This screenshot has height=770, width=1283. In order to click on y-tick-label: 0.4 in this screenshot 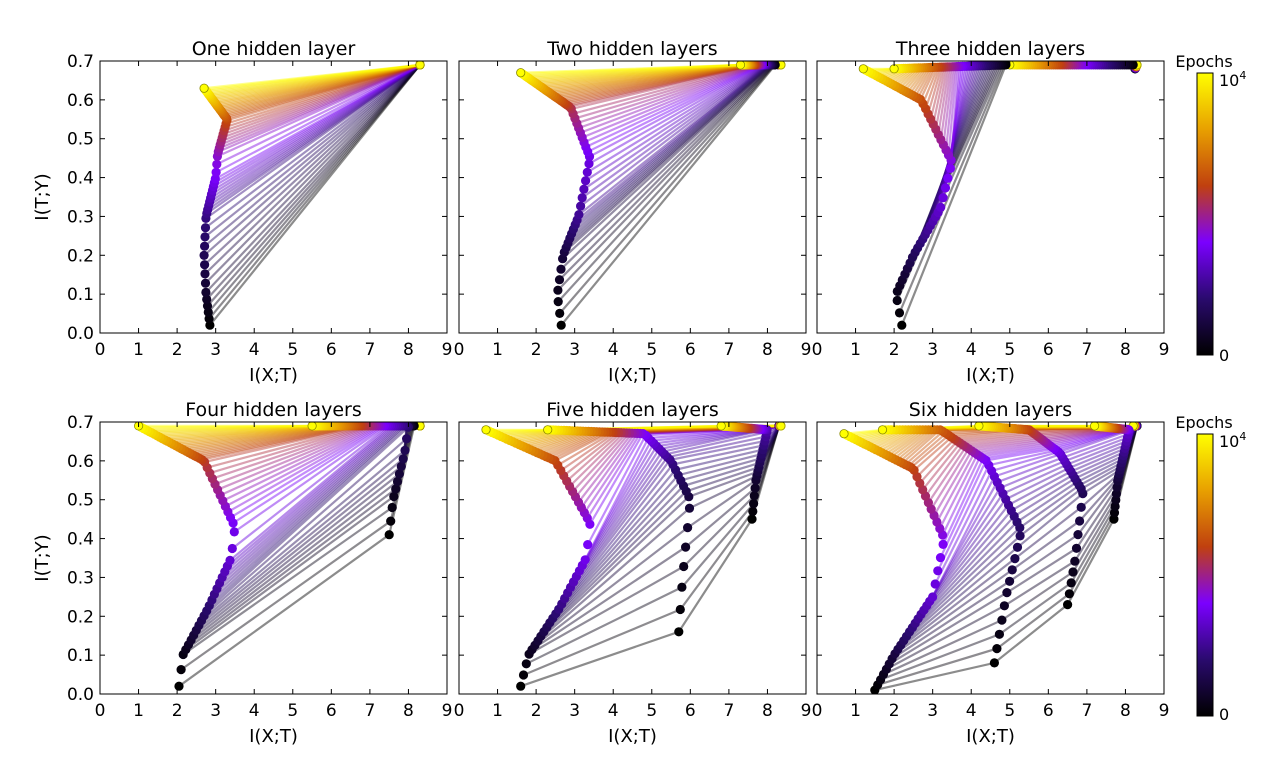, I will do `click(80, 179)`.